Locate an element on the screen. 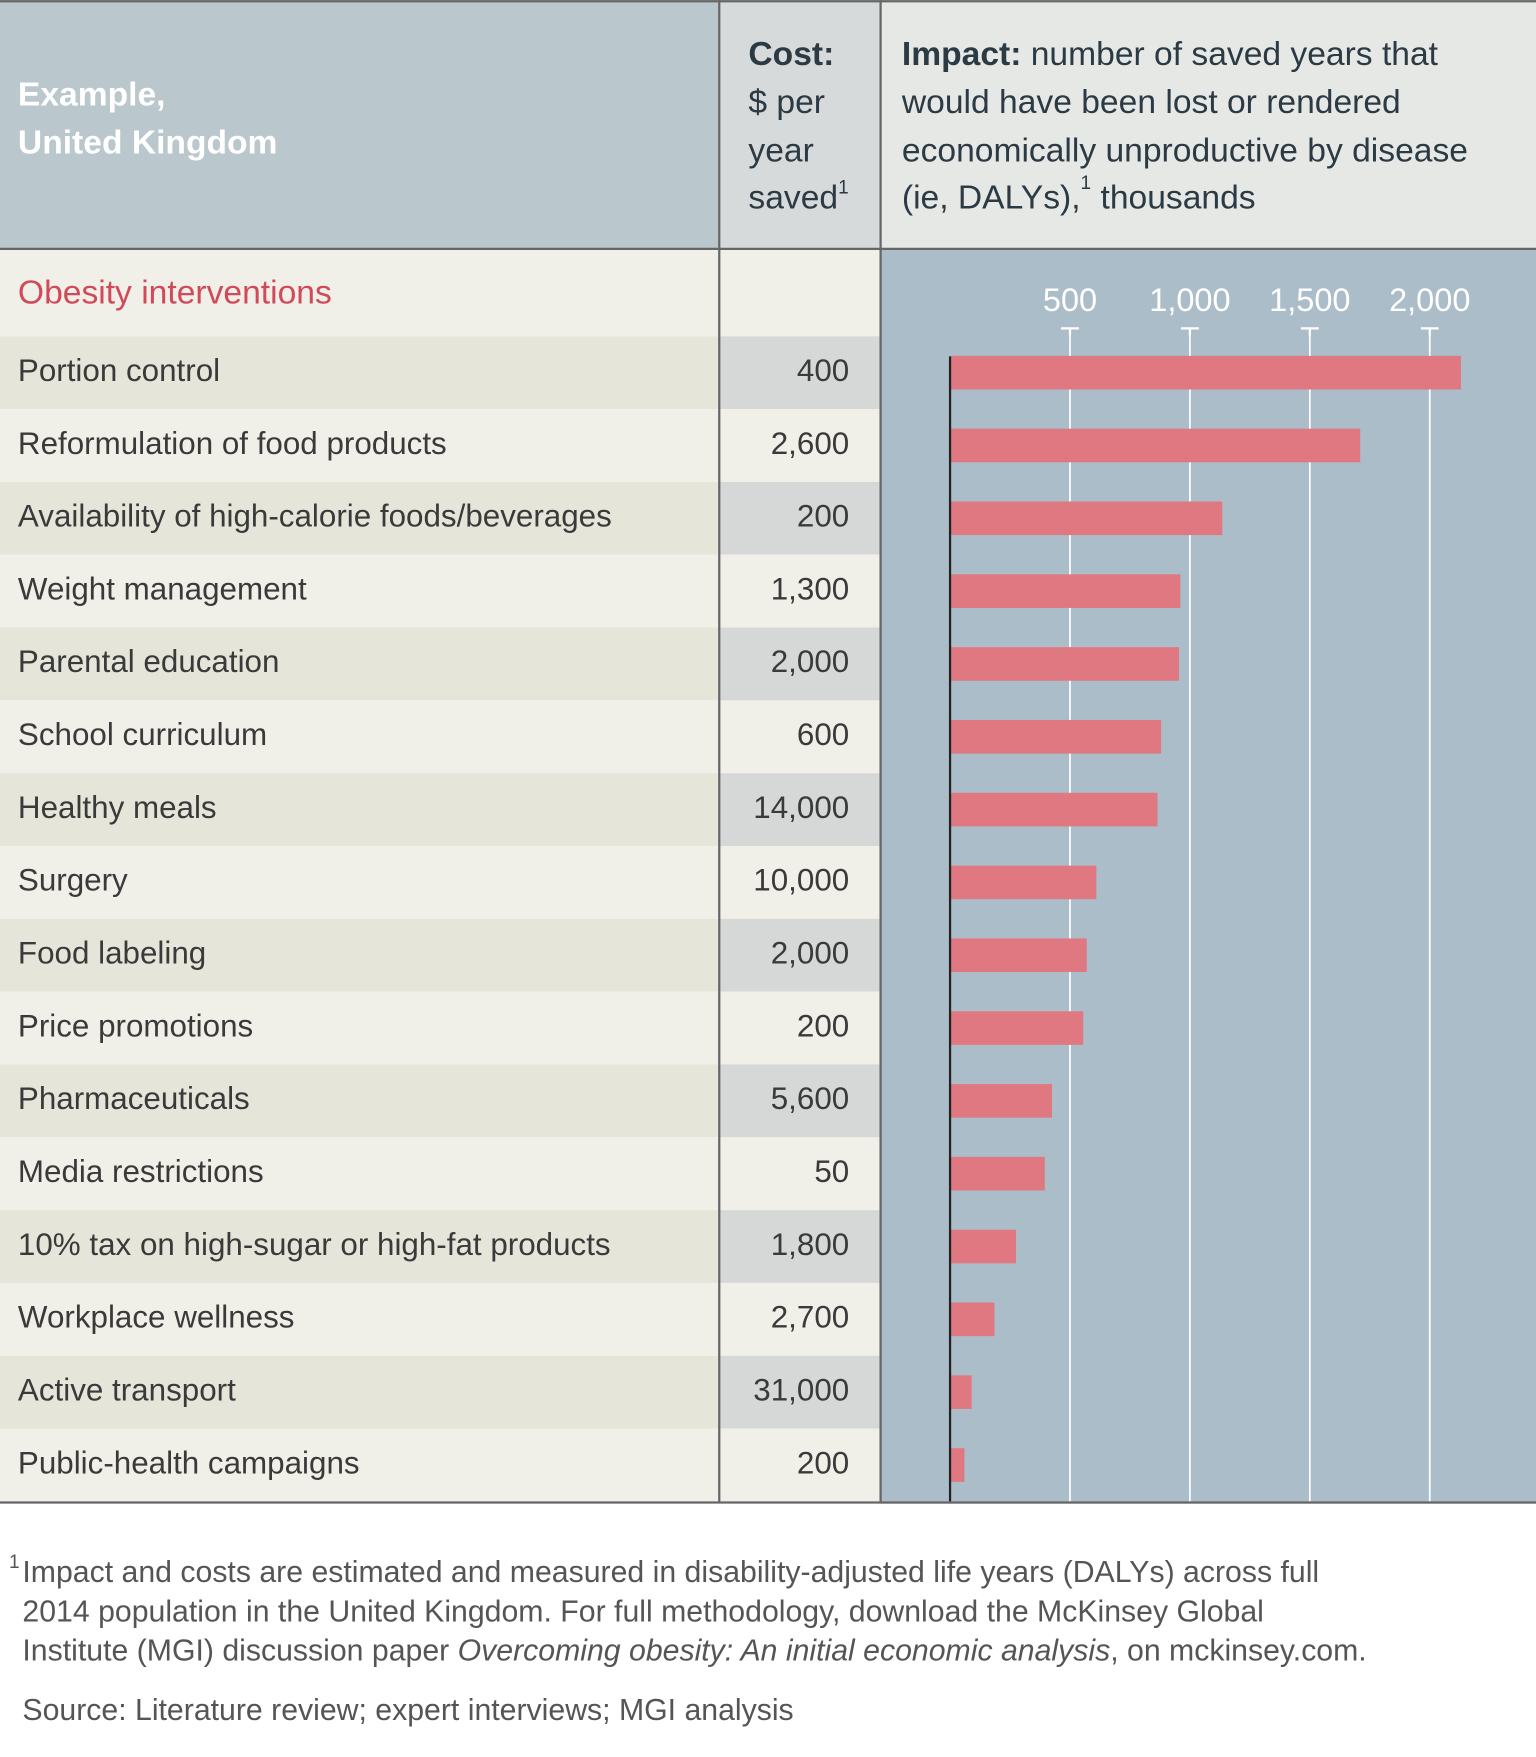  x-tick-label: 2,000 is located at coordinates (1429, 300).